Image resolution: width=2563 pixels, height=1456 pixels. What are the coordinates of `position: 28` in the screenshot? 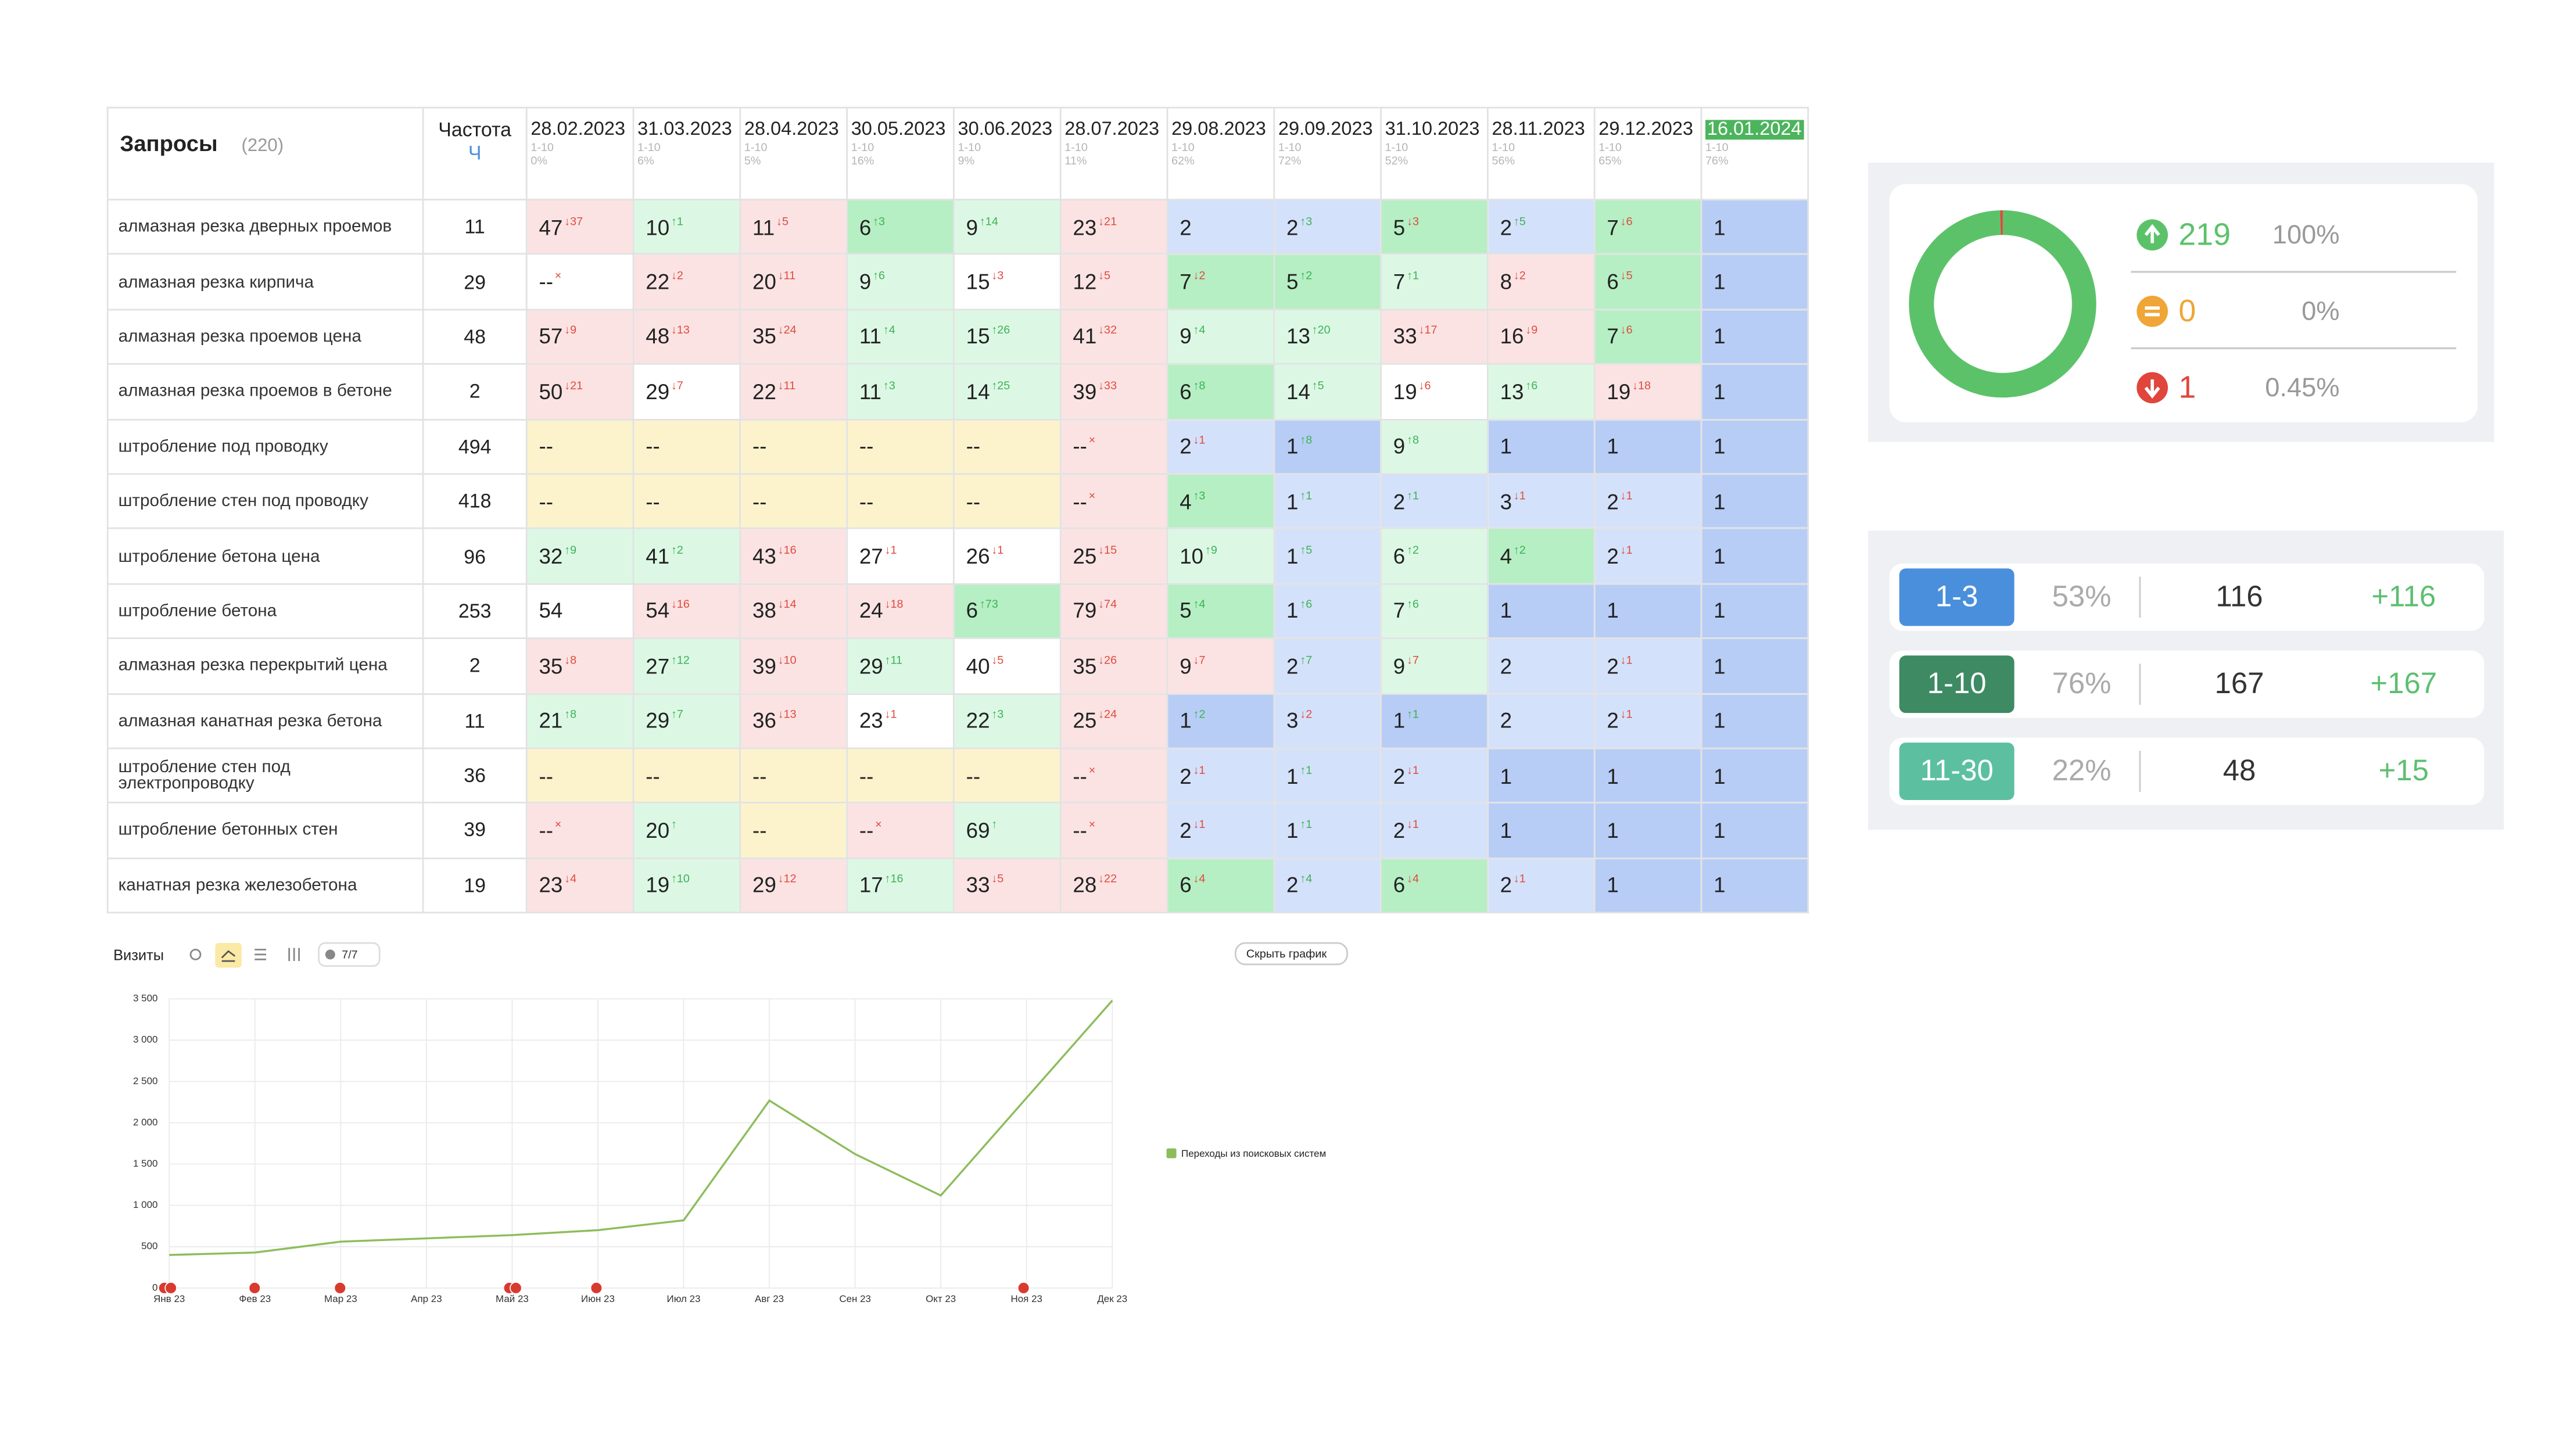 It's located at (1085, 886).